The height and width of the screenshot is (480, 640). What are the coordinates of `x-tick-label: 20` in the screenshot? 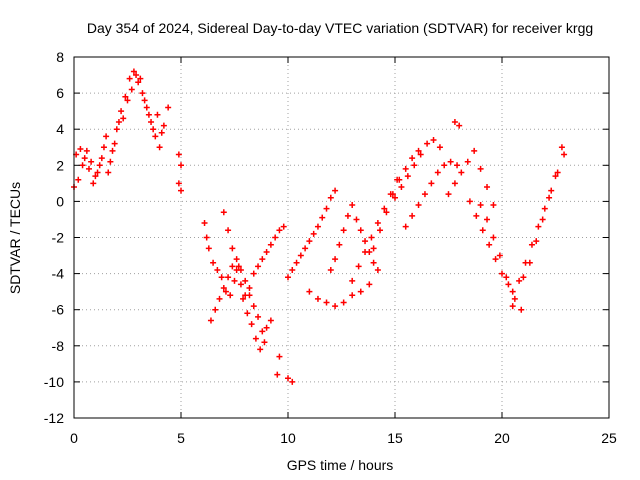 It's located at (502, 438).